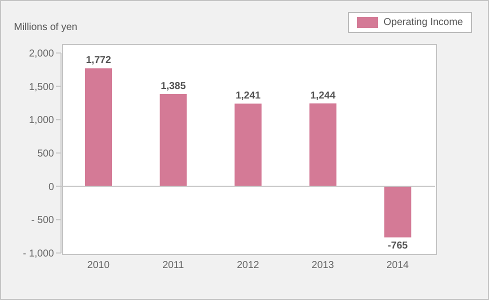 The height and width of the screenshot is (300, 489). I want to click on y-tick-label: 1,500, so click(41, 87).